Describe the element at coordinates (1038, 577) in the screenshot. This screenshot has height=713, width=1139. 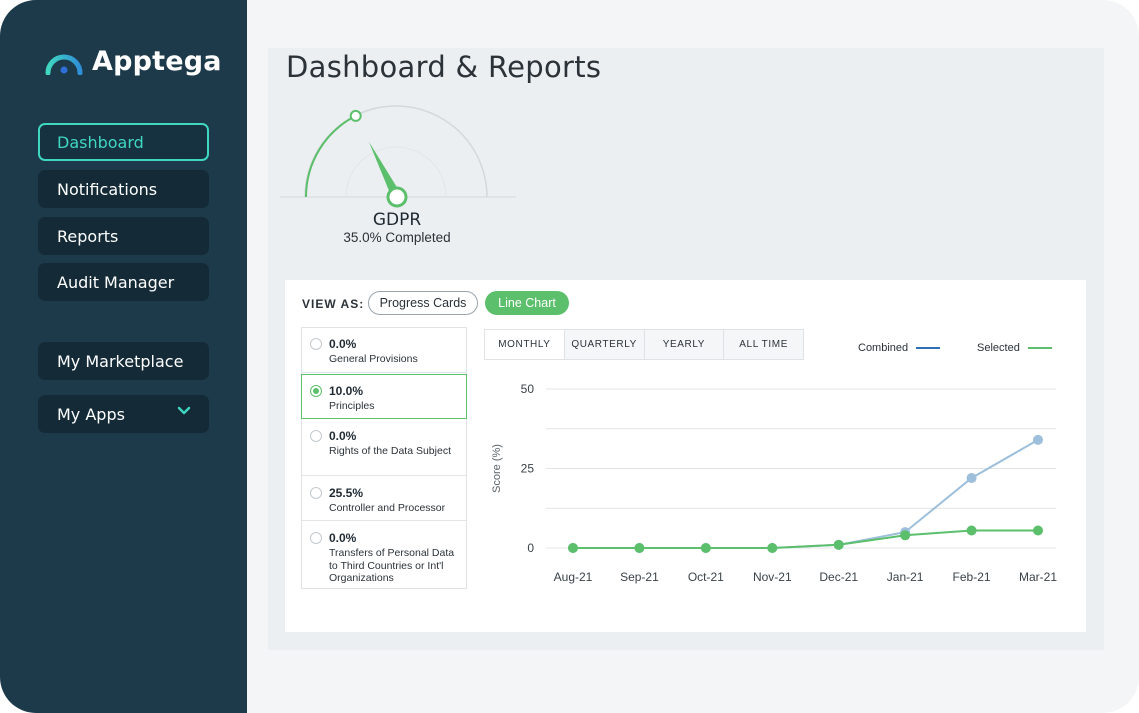
I see `x-tick-label: Mar-21` at that location.